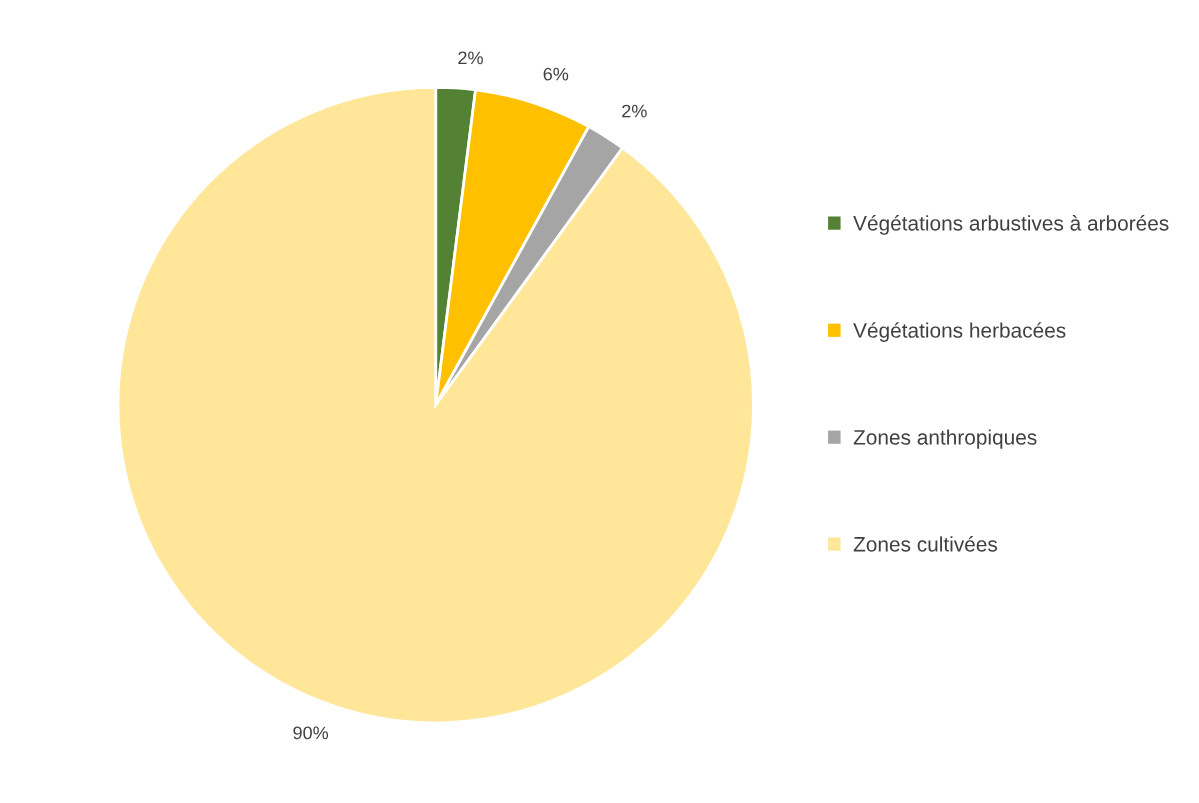 This screenshot has height=803, width=1199. Describe the element at coordinates (959, 332) in the screenshot. I see `legend-label: Végétations herbacées` at that location.